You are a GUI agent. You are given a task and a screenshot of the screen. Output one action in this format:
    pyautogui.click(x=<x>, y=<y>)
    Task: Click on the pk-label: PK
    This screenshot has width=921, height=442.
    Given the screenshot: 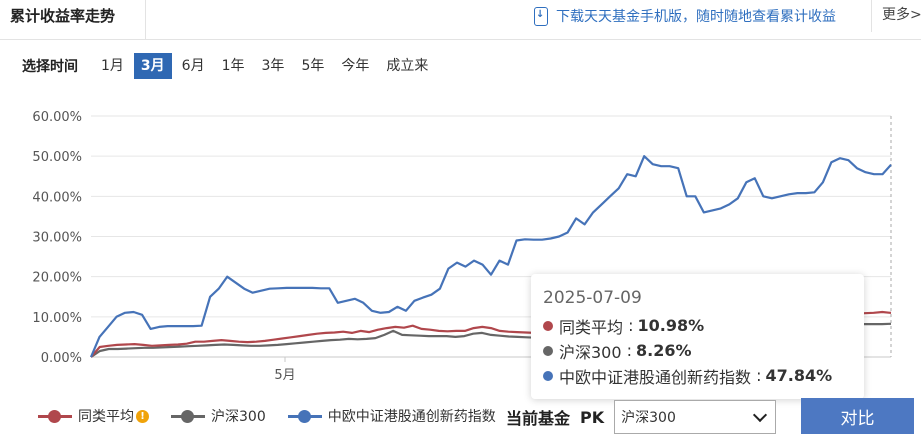 What is the action you would take?
    pyautogui.click(x=592, y=417)
    